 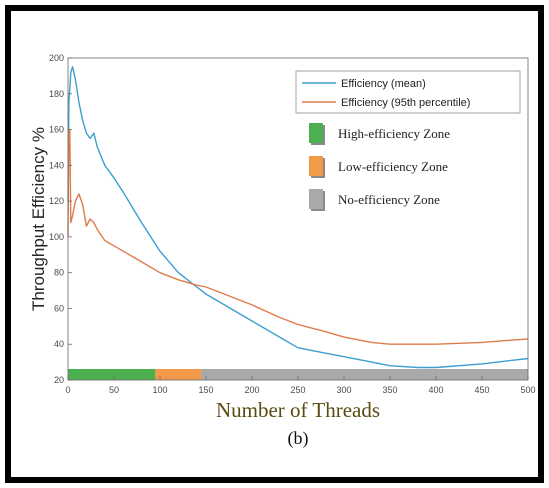 What do you see at coordinates (383, 84) in the screenshot?
I see `legend-label-mean: Efficiency (mean)` at bounding box center [383, 84].